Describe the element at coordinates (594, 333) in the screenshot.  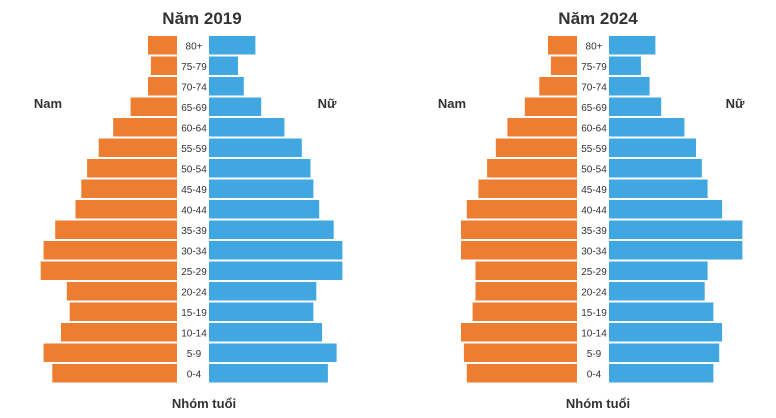
I see `age-group-label: 10-14` at that location.